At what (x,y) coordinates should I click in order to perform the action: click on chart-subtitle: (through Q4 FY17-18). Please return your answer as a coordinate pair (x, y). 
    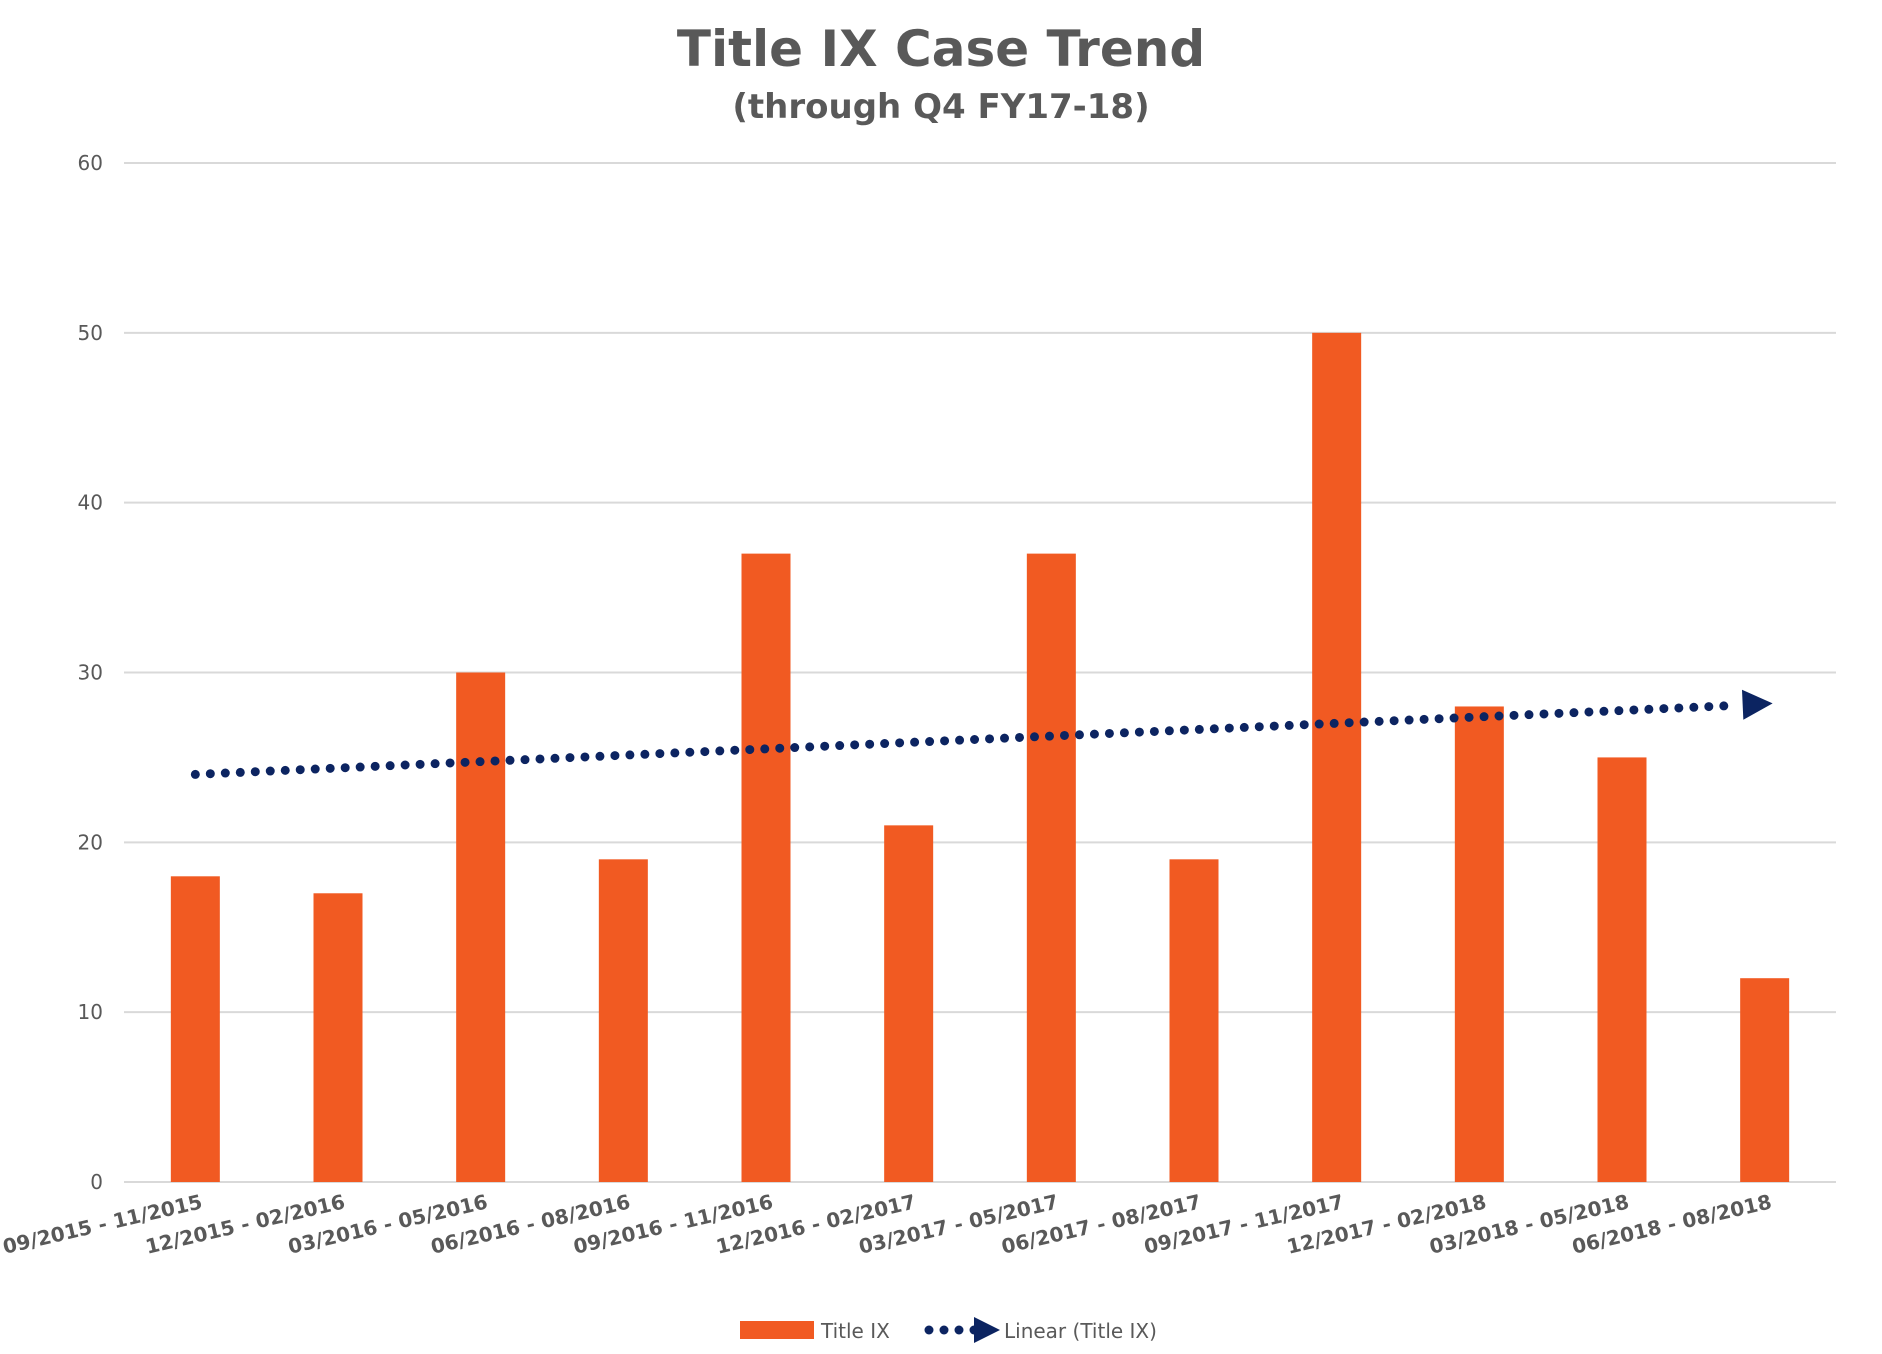
    Looking at the image, I should click on (940, 107).